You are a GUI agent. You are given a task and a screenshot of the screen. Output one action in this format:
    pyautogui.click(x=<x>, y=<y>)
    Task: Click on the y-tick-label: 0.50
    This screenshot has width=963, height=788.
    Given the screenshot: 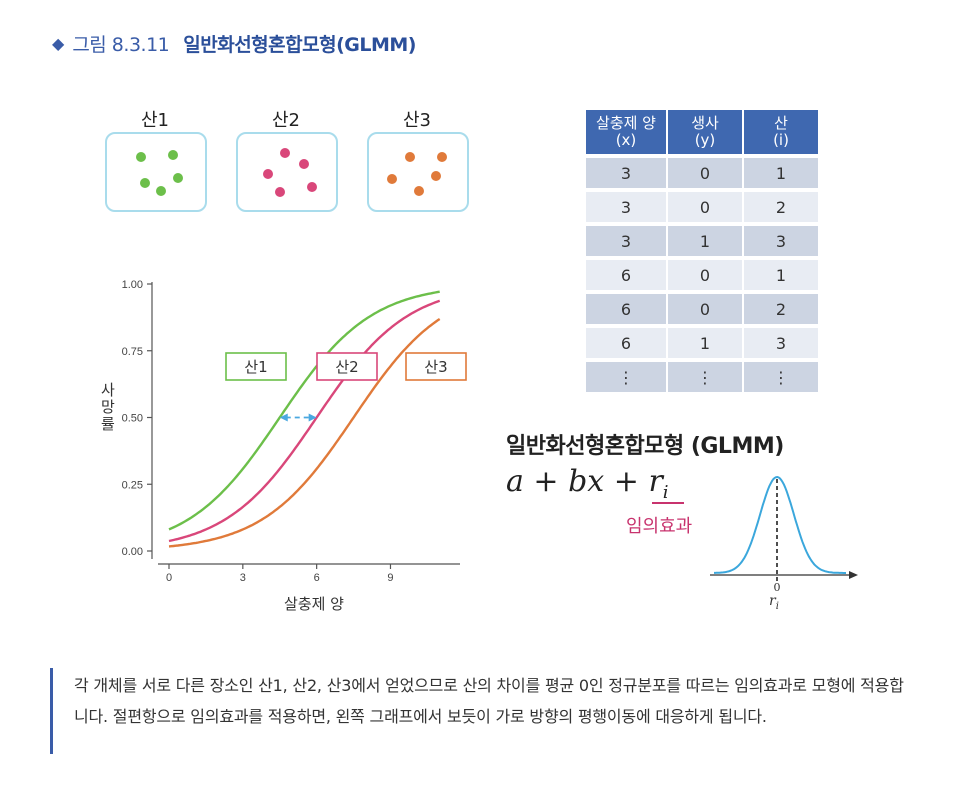 What is the action you would take?
    pyautogui.click(x=132, y=419)
    